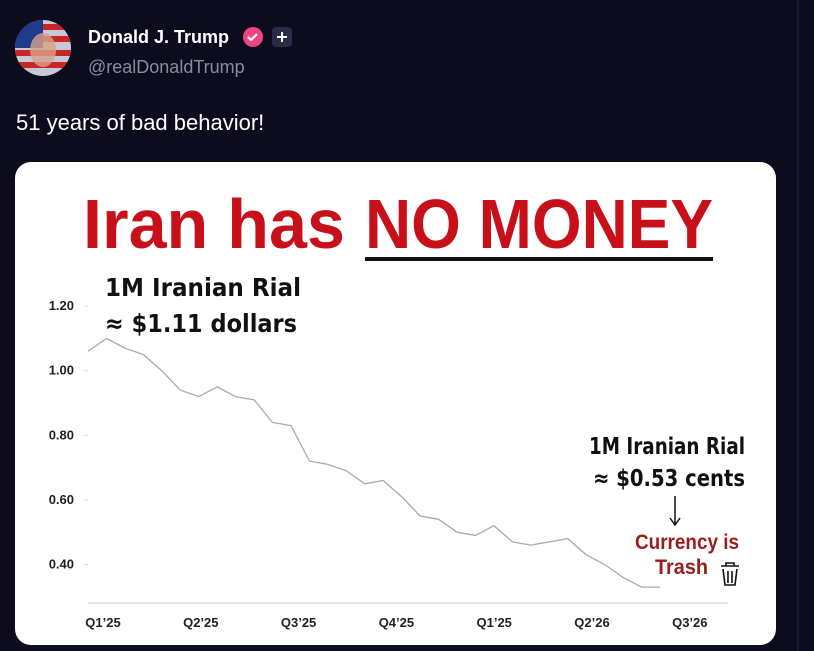 The height and width of the screenshot is (651, 814). I want to click on annotation: Currency is, so click(687, 542).